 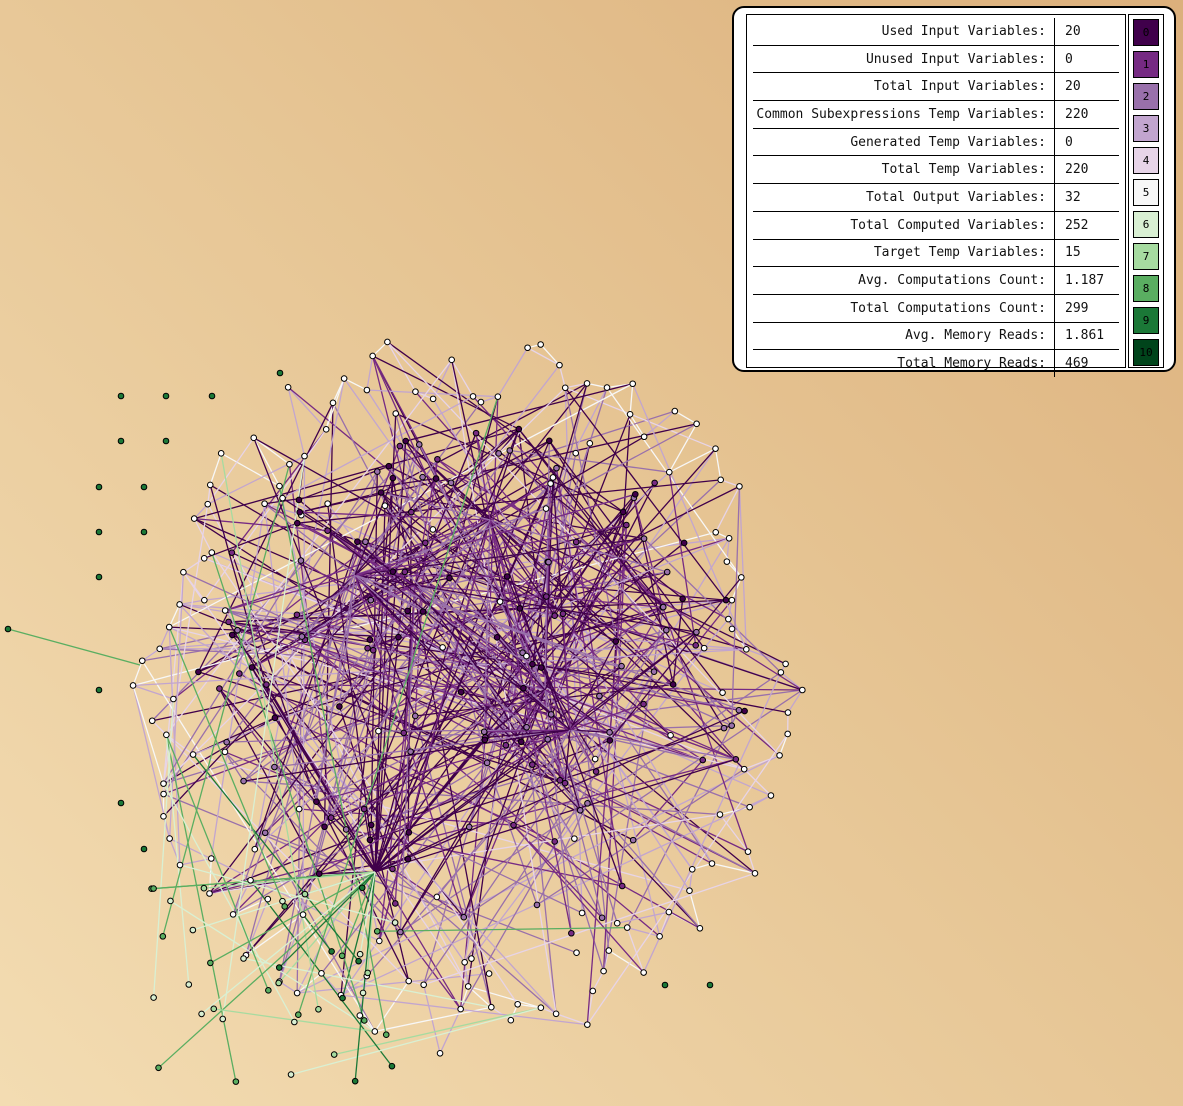 I want to click on stat-value: 20, so click(x=1073, y=31).